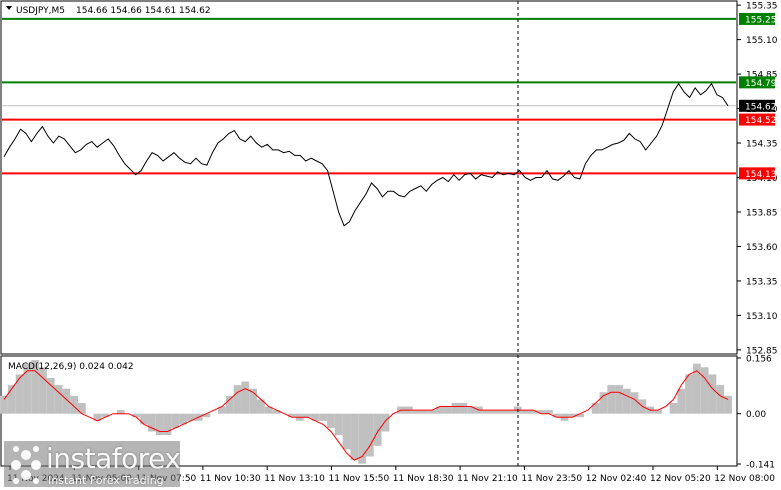 Image resolution: width=781 pixels, height=490 pixels. I want to click on level-tag-label: 155.25, so click(761, 20).